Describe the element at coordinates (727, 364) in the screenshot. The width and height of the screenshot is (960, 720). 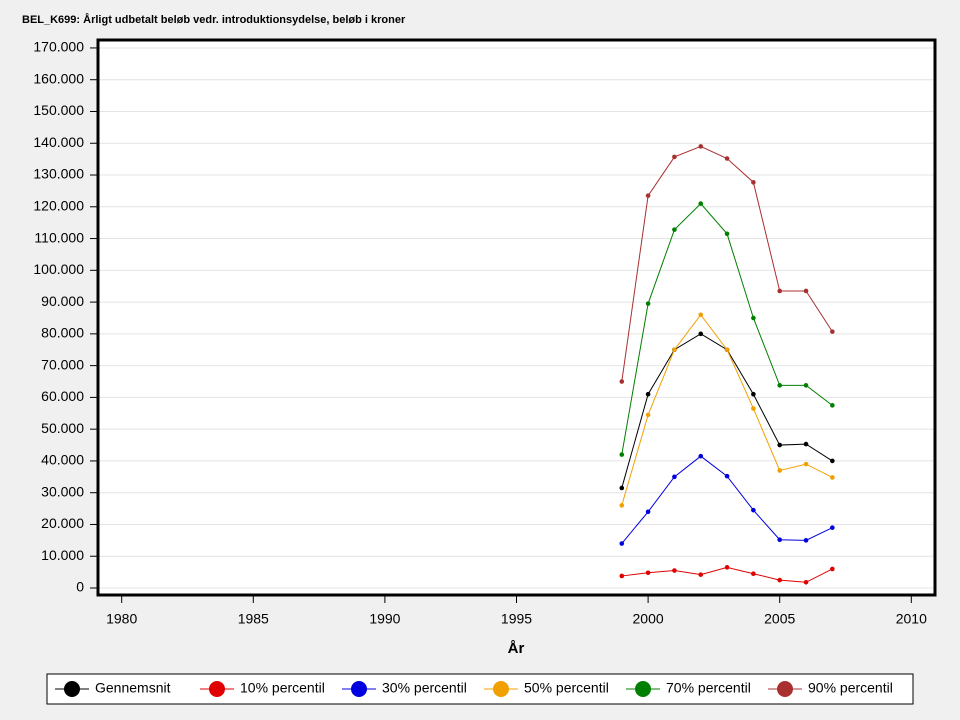
I see `series-layer` at that location.